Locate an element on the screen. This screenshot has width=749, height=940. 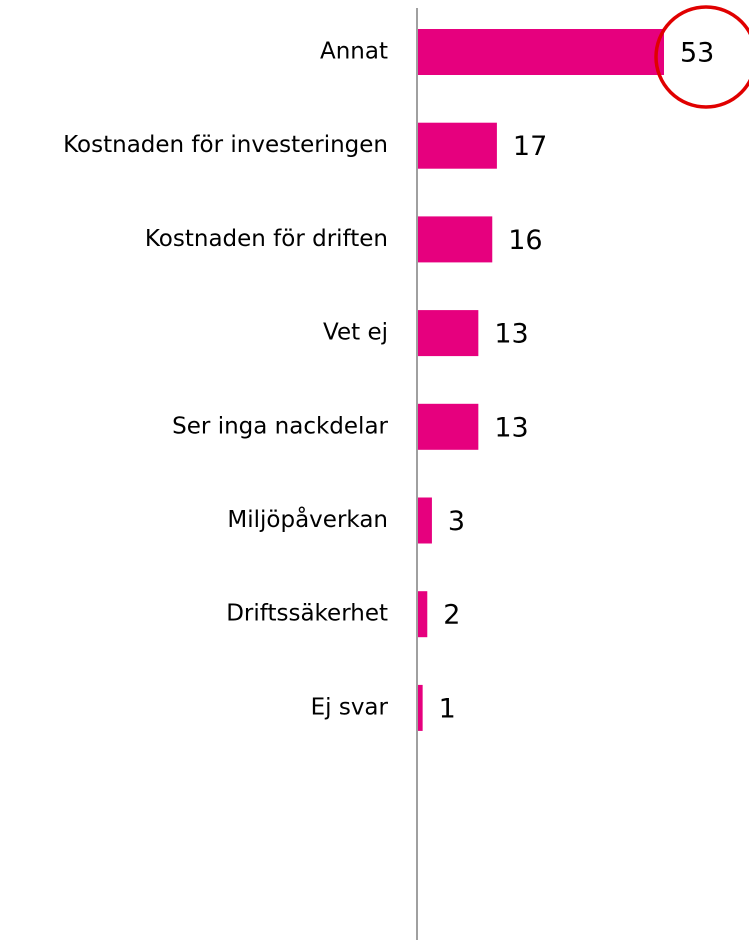
value-label: 3 is located at coordinates (456, 521).